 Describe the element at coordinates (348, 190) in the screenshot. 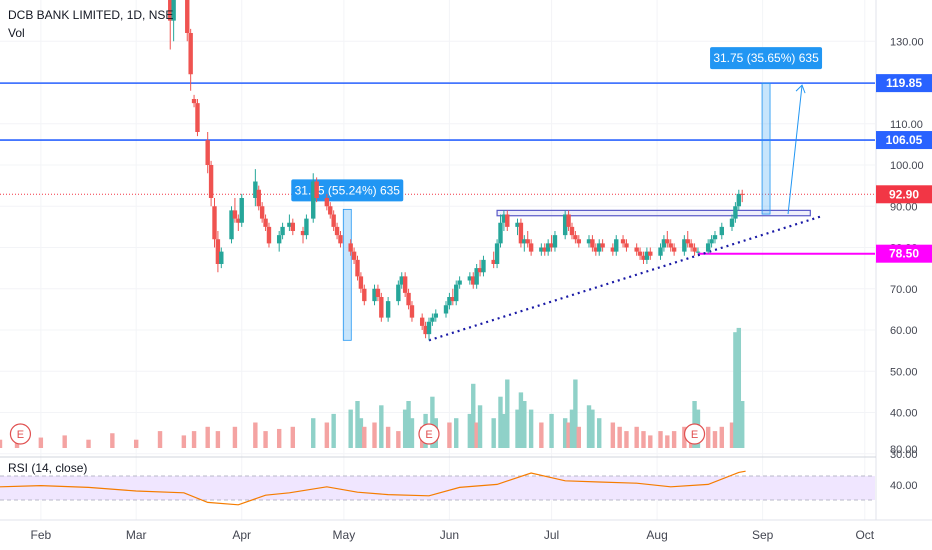

I see `measure-label: 31.75 (55.24%) 635` at that location.